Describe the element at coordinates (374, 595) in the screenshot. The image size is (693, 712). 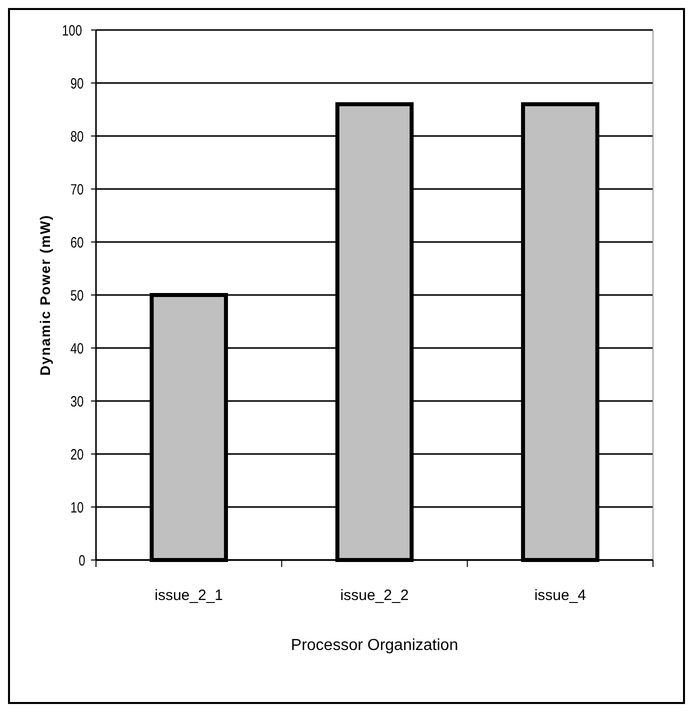
I see `x-tick-label: issue_2_2` at that location.